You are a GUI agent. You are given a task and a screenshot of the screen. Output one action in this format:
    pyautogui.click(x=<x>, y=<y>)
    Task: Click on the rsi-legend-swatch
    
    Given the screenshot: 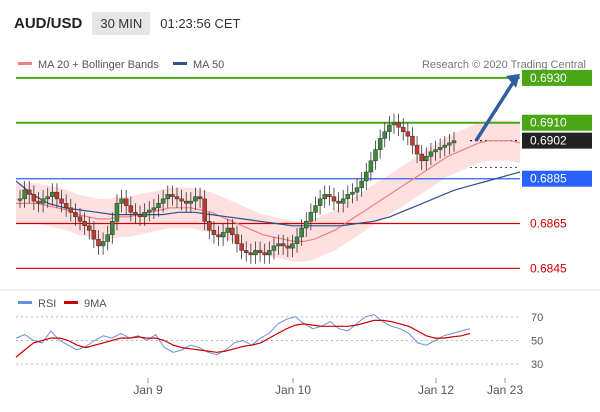 What is the action you would take?
    pyautogui.click(x=25, y=302)
    